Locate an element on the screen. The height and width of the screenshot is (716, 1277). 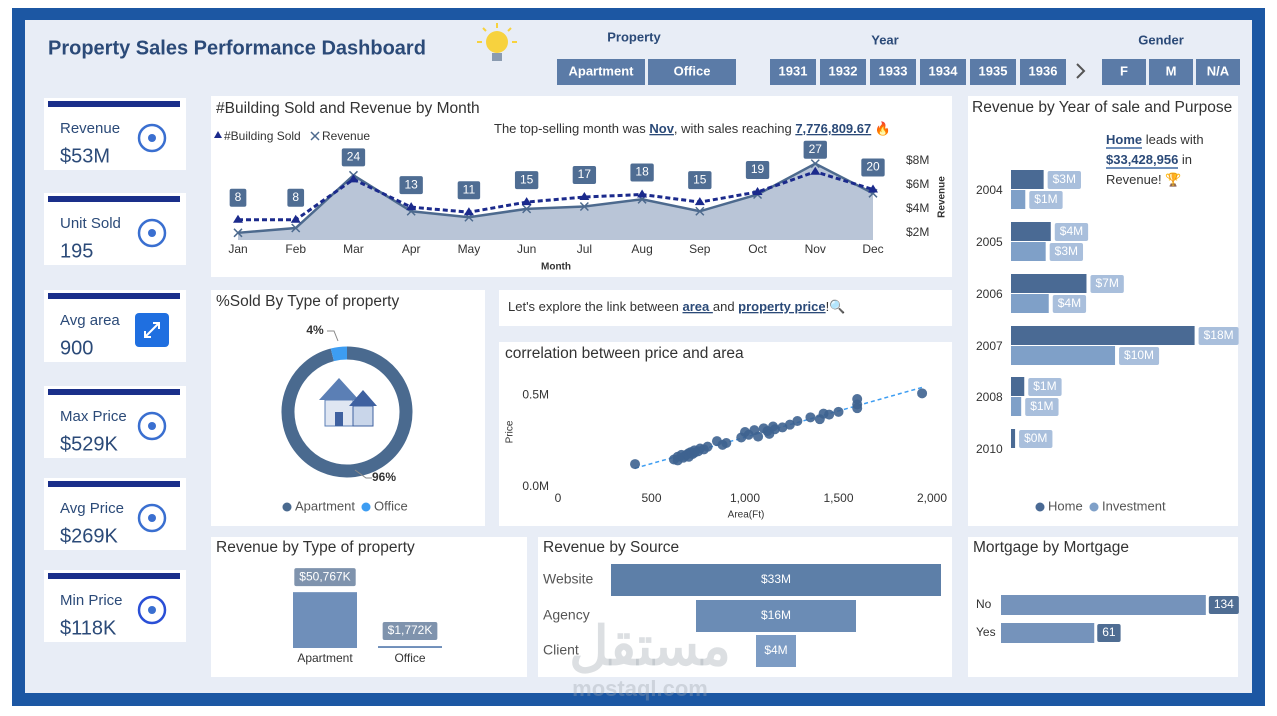
x-tick-label: Sep is located at coordinates (700, 249).